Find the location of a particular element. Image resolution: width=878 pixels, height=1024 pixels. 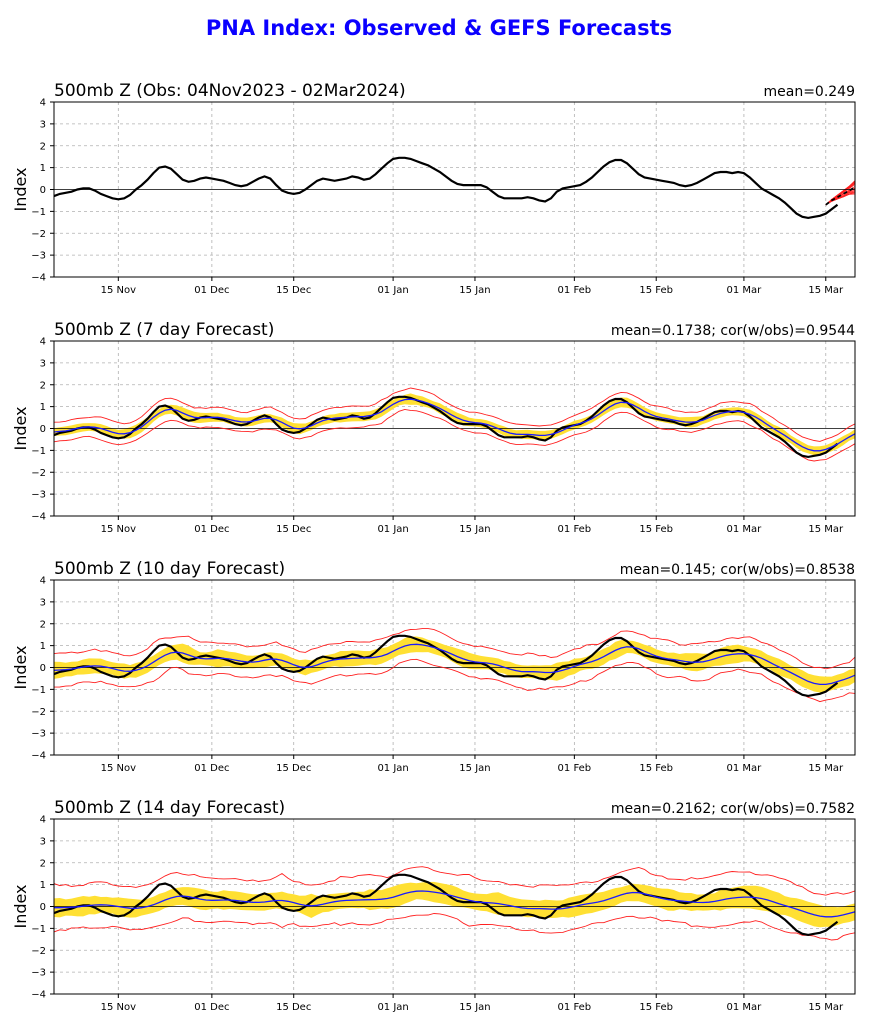

panel-title: 500mb Z (Obs: 04Nov2023 - 02Mar2024) is located at coordinates (230, 91).